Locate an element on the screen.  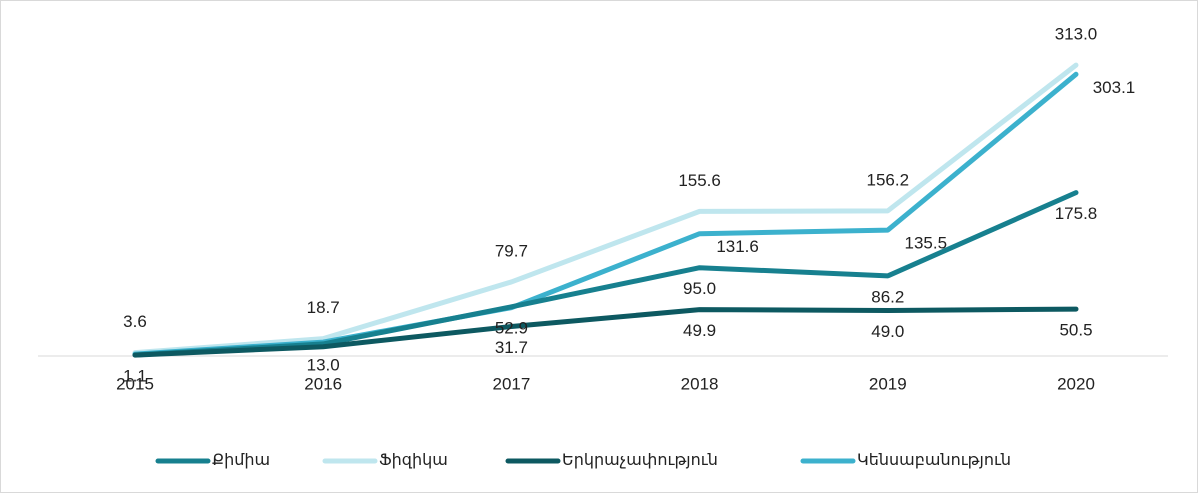
series-line is located at coordinates (605, 332).